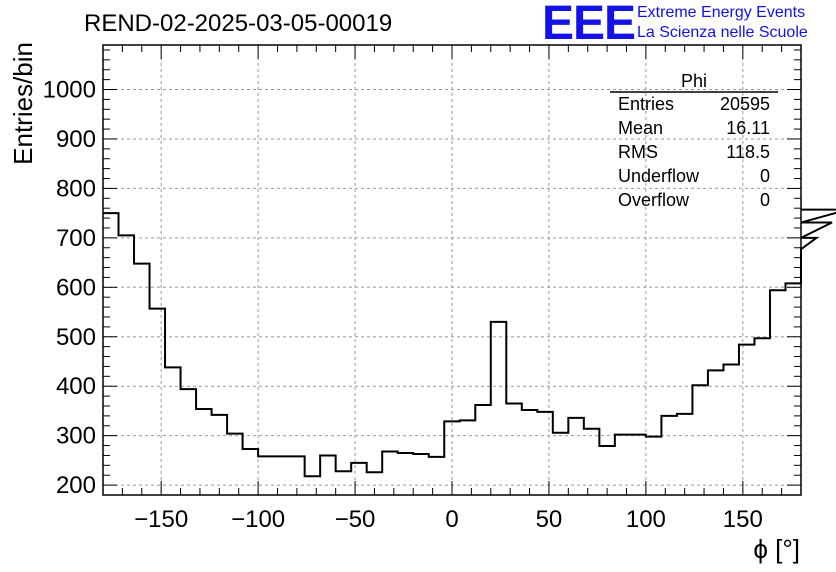  I want to click on y-tick-label: 1000, so click(69, 90).